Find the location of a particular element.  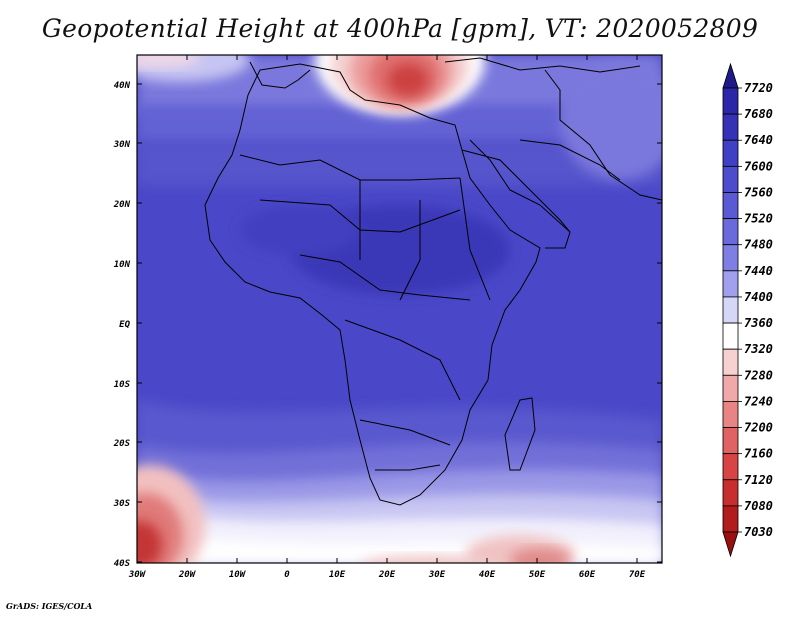

colorbar-label: 7080 is located at coordinates (758, 506).